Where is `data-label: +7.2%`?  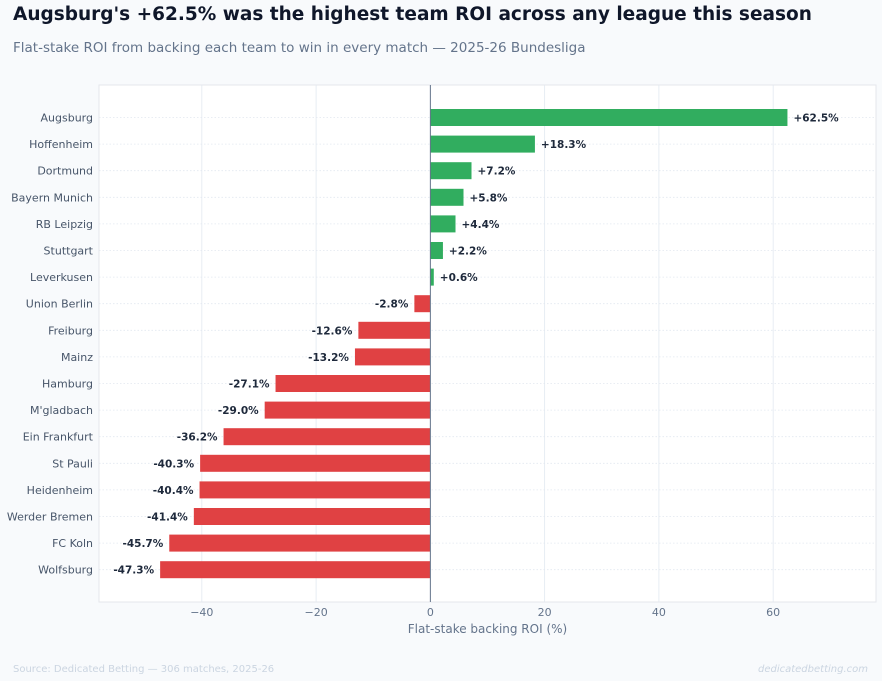 data-label: +7.2% is located at coordinates (497, 172).